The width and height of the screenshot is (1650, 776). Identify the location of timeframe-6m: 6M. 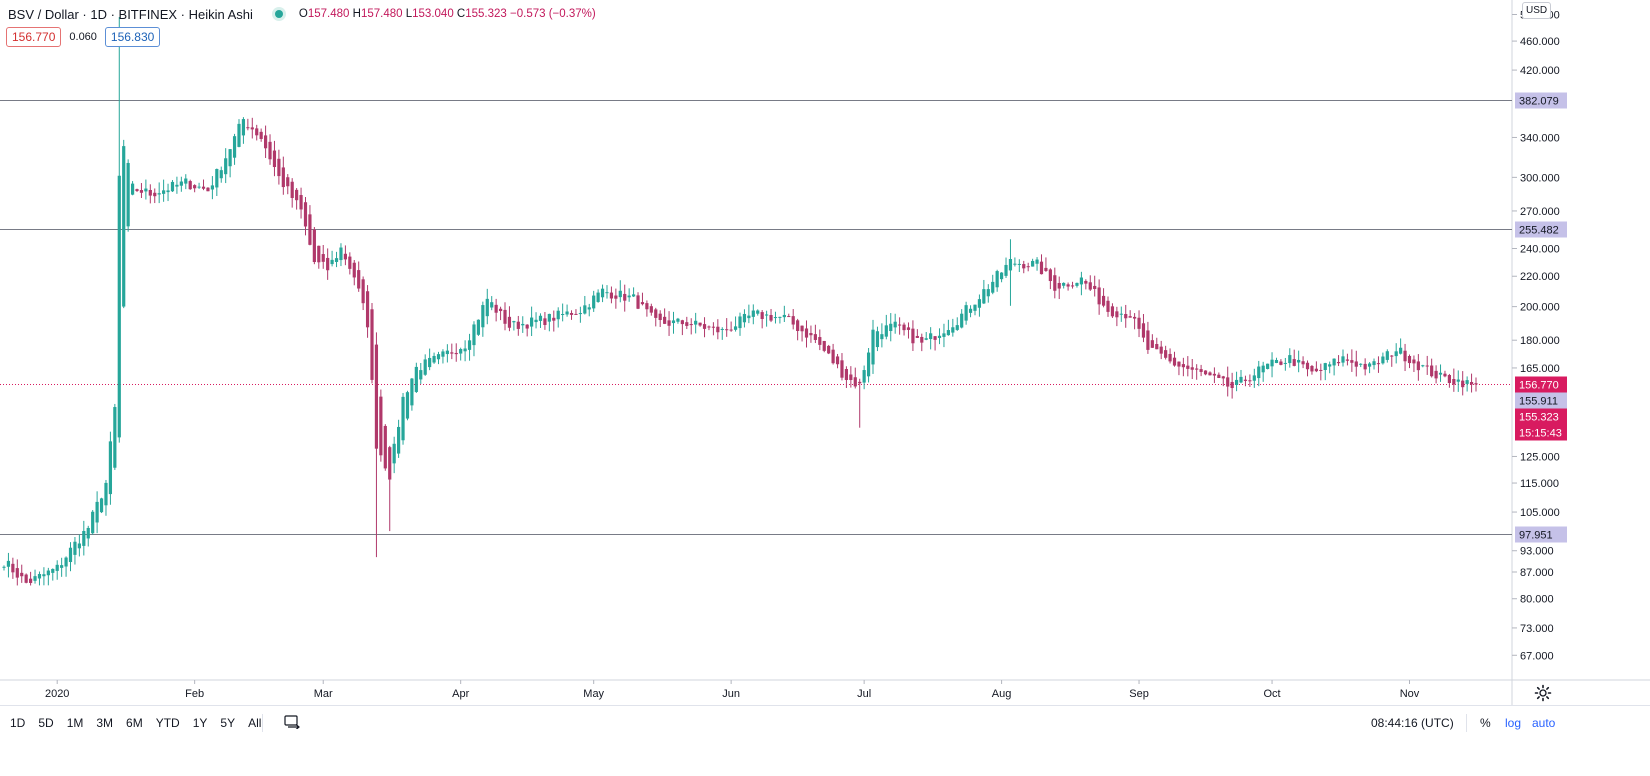
(134, 723).